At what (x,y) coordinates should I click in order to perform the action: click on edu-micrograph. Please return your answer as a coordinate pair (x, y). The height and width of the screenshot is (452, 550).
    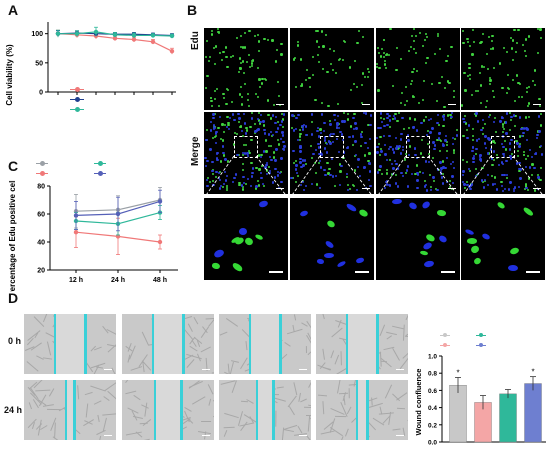
    Looking at the image, I should click on (418, 69).